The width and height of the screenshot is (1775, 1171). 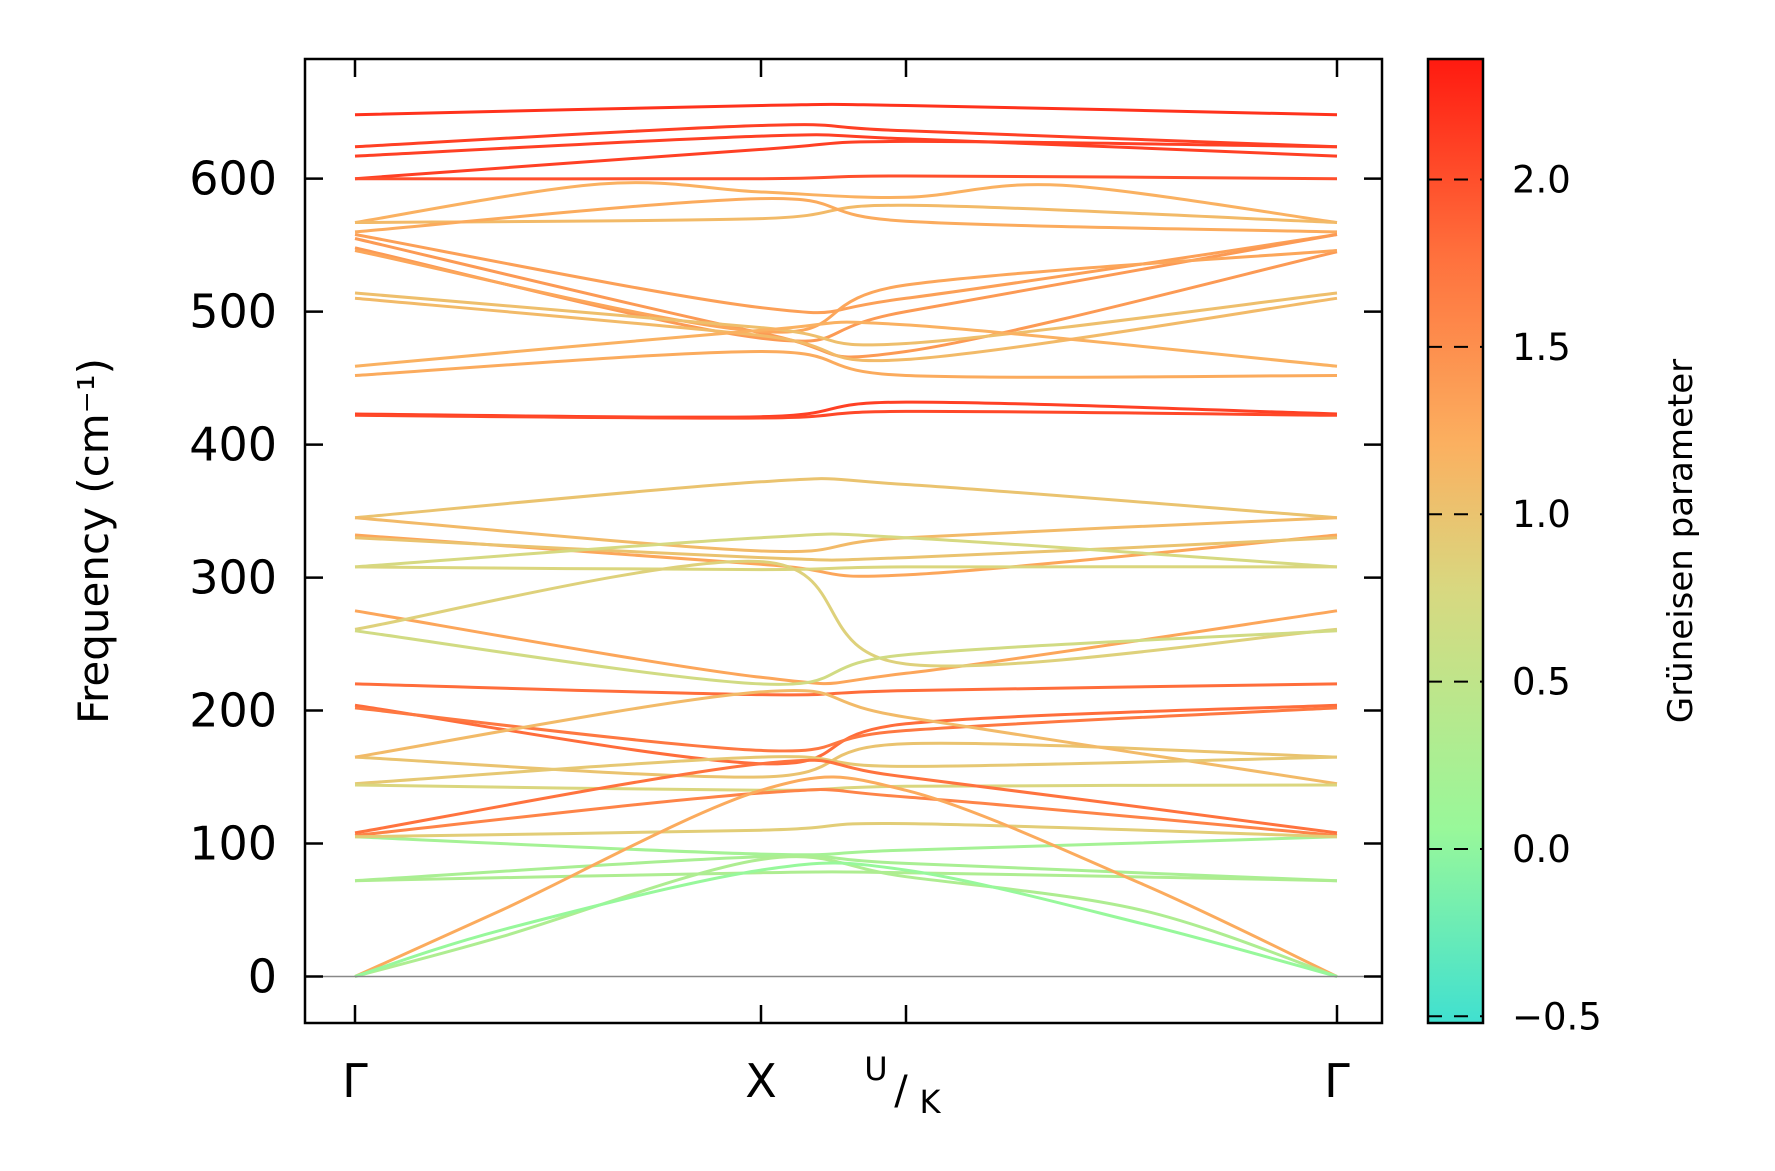 I want to click on y-tick-label-300: 300, so click(x=233, y=578).